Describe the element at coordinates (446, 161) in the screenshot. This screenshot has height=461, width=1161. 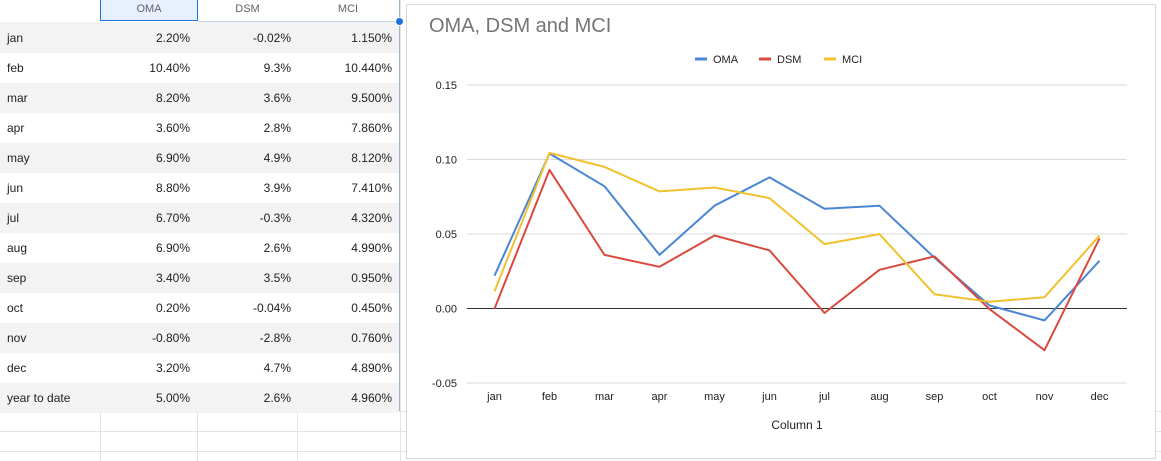
I see `y-tick-label: 0.10` at that location.